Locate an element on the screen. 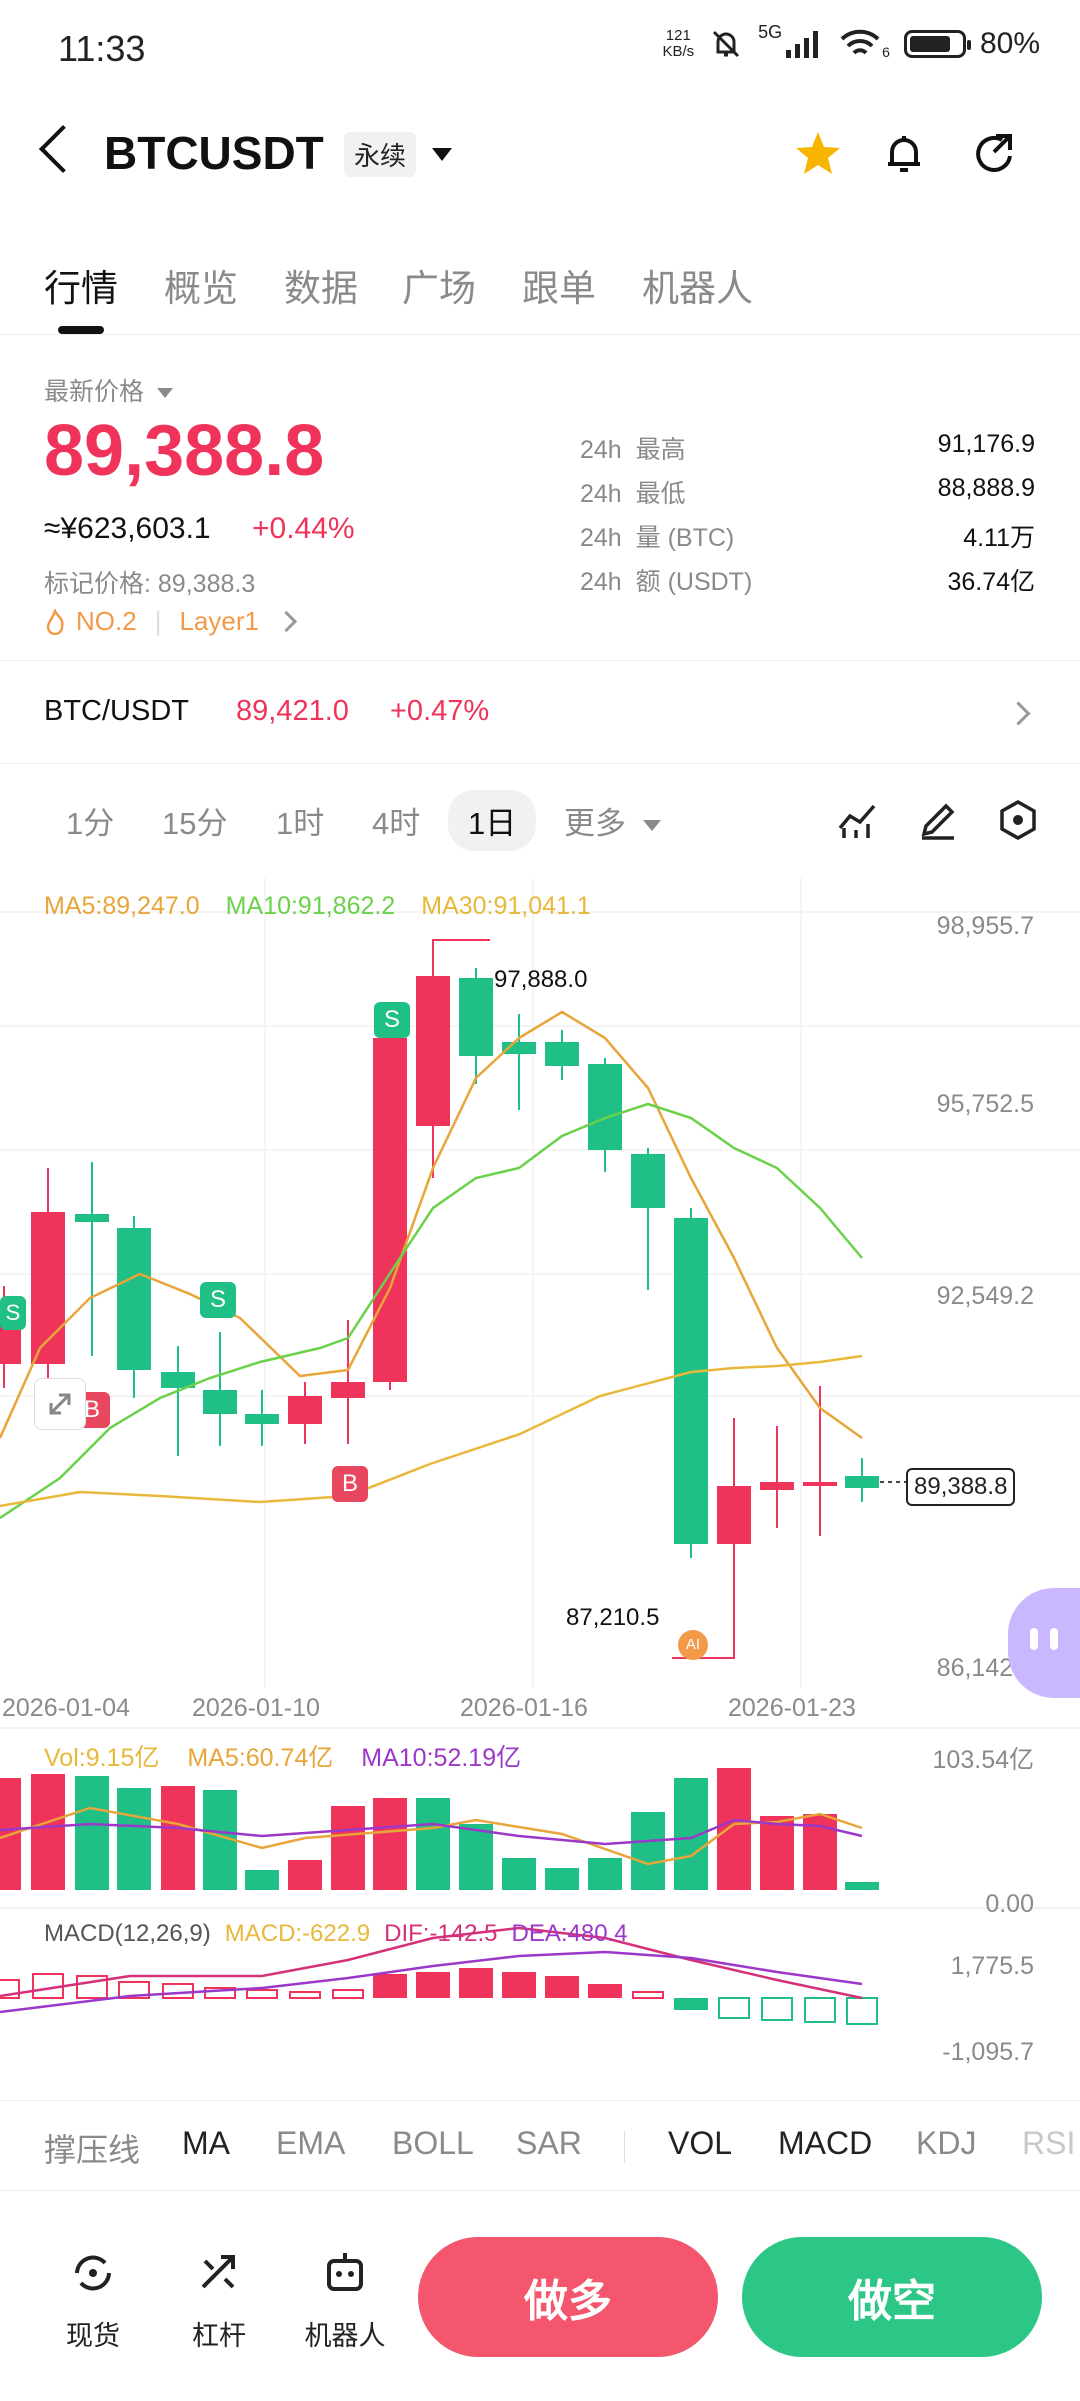 This screenshot has width=1080, height=2401. nav-margin: 杠杆 is located at coordinates (219, 2300).